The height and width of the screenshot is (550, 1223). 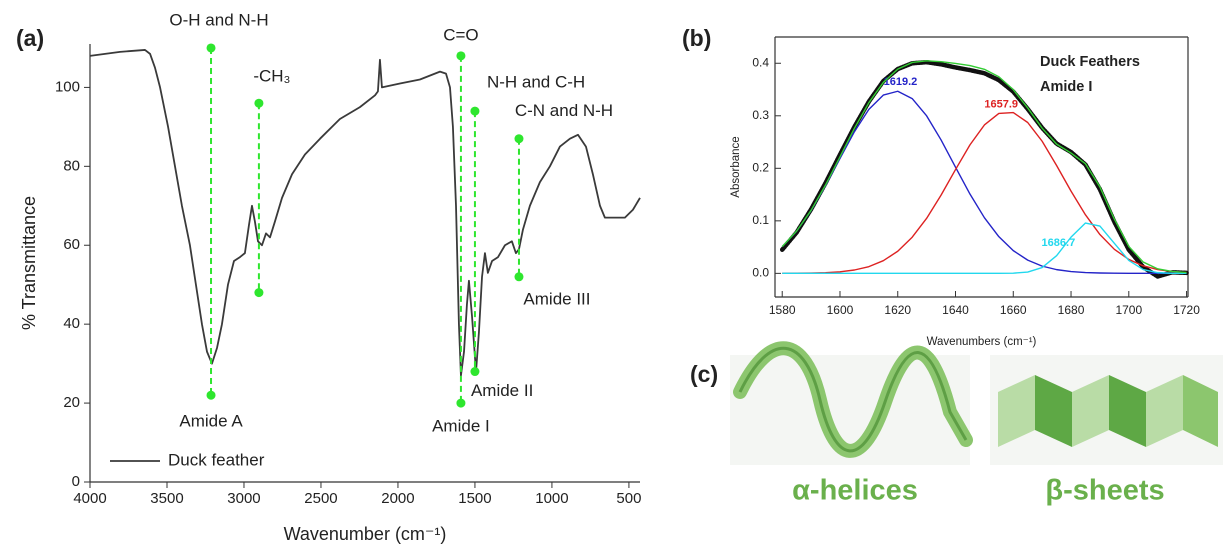 I want to click on x-tick-label: 2500, so click(x=320, y=498).